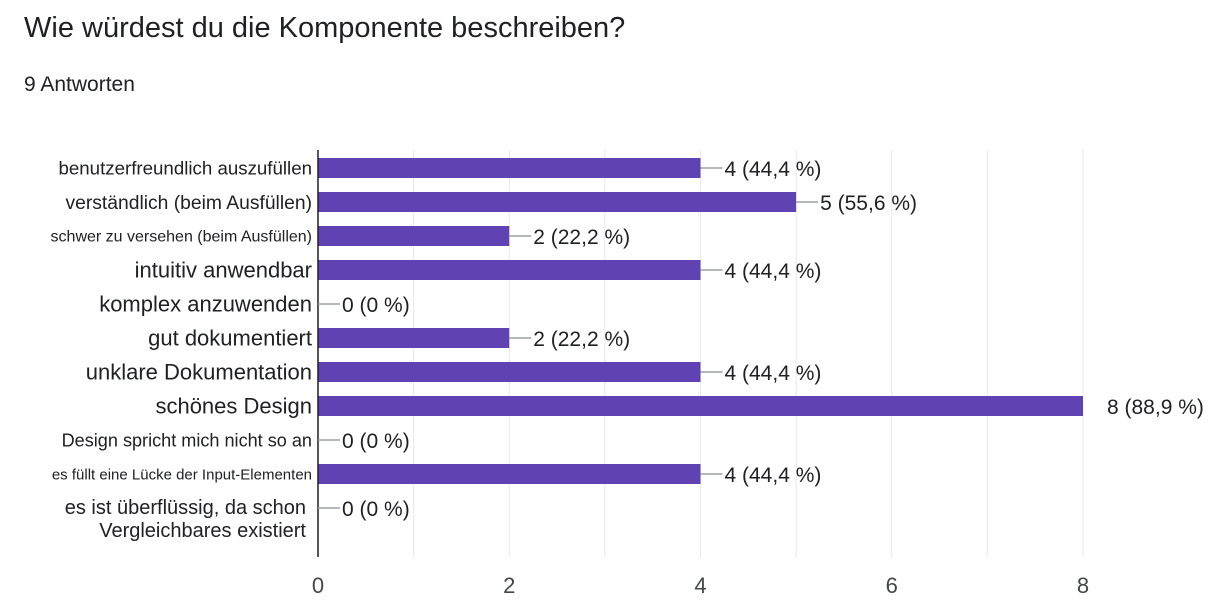  What do you see at coordinates (202, 531) in the screenshot?
I see `category-label: Vergleichbares existiert` at bounding box center [202, 531].